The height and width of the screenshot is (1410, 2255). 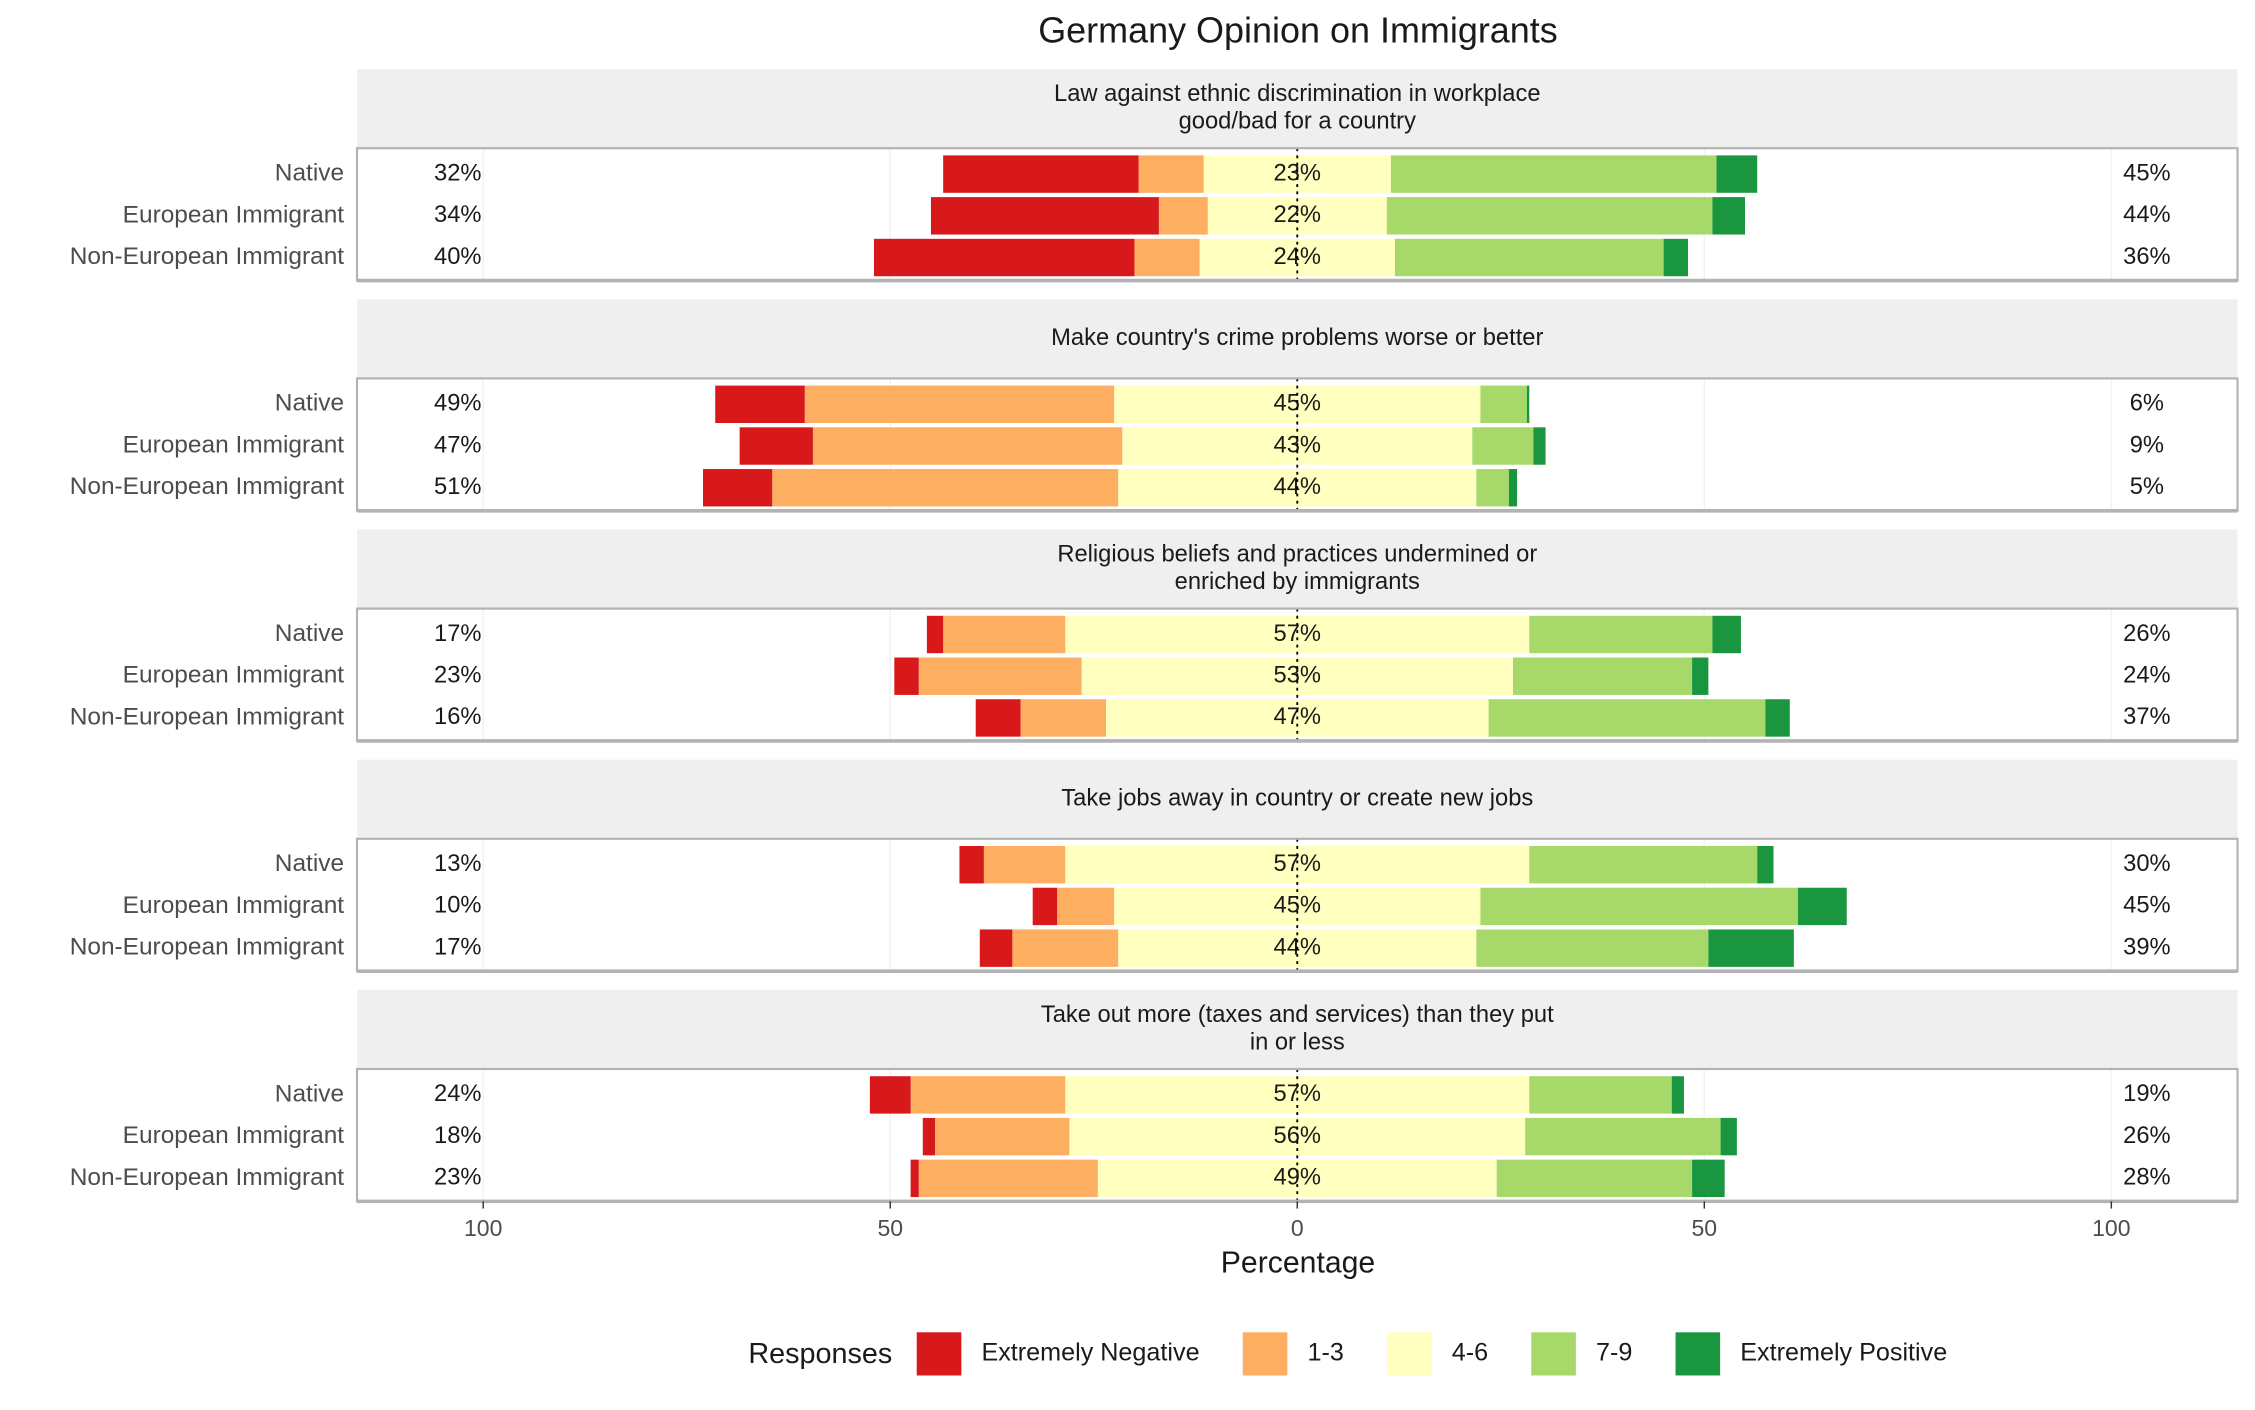 I want to click on positive-total-label: 24%, so click(x=2146, y=675).